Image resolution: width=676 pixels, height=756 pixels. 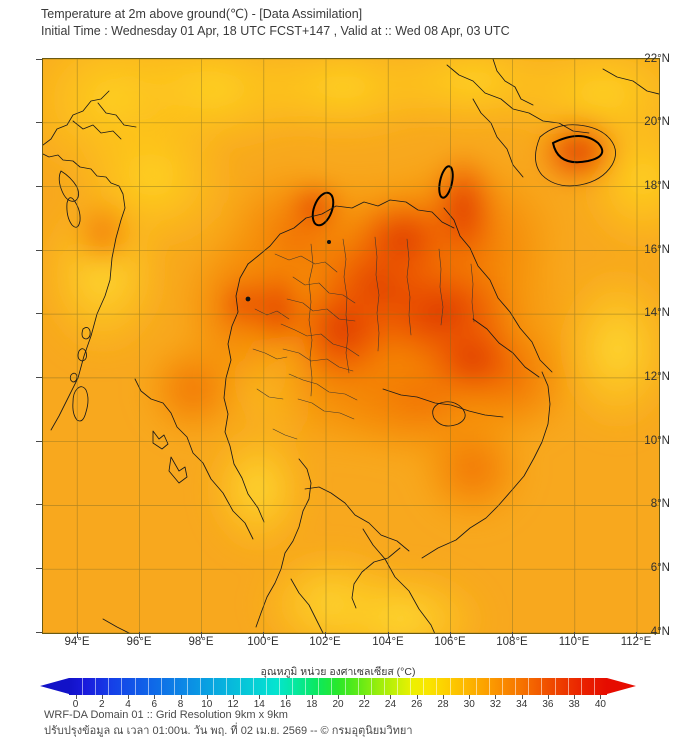 What do you see at coordinates (657, 441) in the screenshot?
I see `ytick-label: 10°N` at bounding box center [657, 441].